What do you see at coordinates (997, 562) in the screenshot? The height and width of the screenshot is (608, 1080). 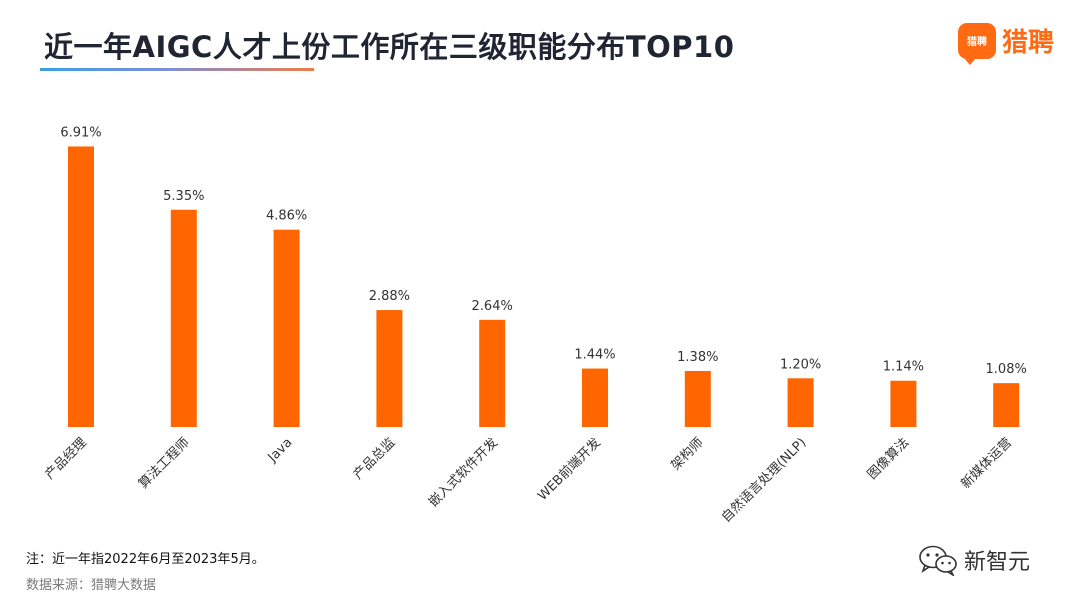 I see `watermark-text: 新智元` at bounding box center [997, 562].